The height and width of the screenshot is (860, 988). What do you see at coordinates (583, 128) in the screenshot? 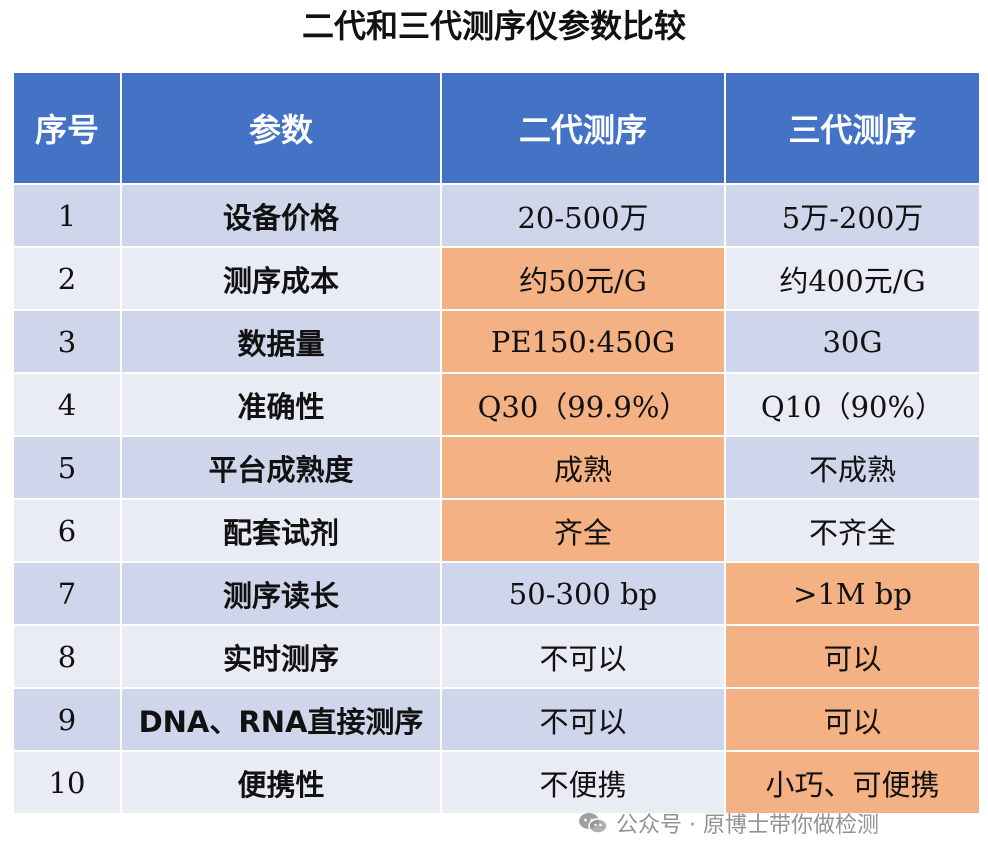
I see `header-gen2: 二代测序` at bounding box center [583, 128].